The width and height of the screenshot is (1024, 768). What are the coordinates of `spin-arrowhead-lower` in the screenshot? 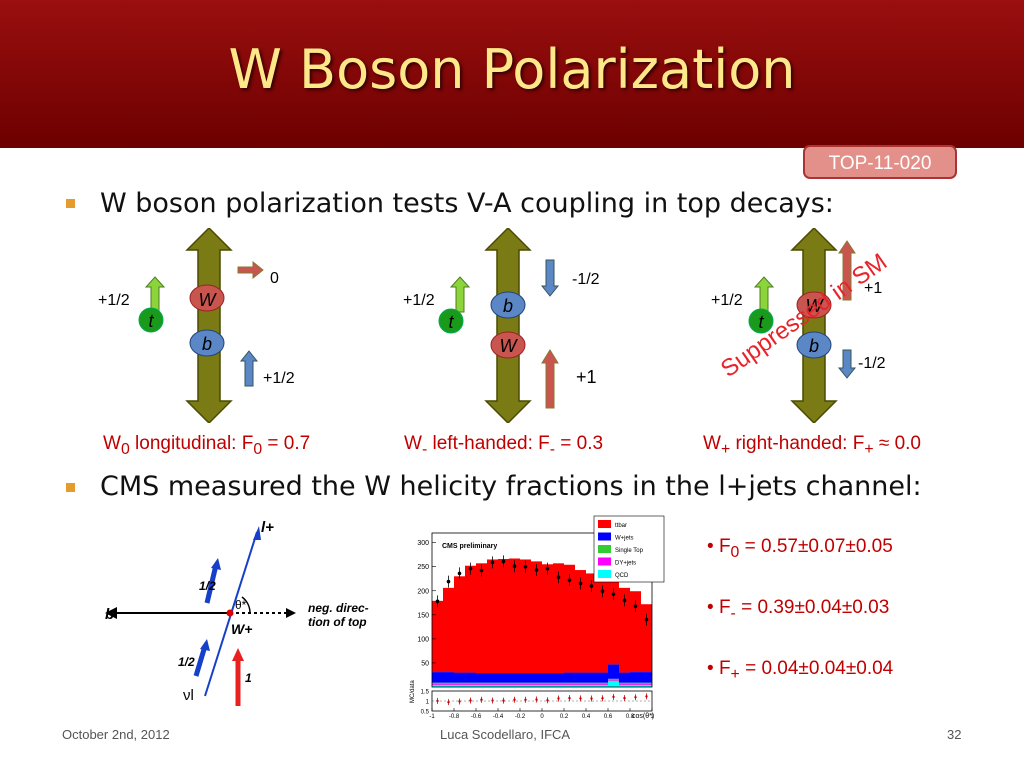 It's located at (205, 645).